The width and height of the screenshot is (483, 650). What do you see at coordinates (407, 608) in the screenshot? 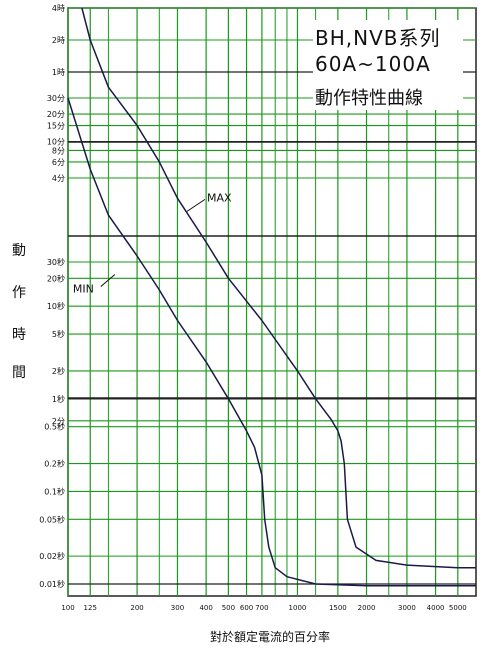
I see `x-tick-label: 3000` at bounding box center [407, 608].